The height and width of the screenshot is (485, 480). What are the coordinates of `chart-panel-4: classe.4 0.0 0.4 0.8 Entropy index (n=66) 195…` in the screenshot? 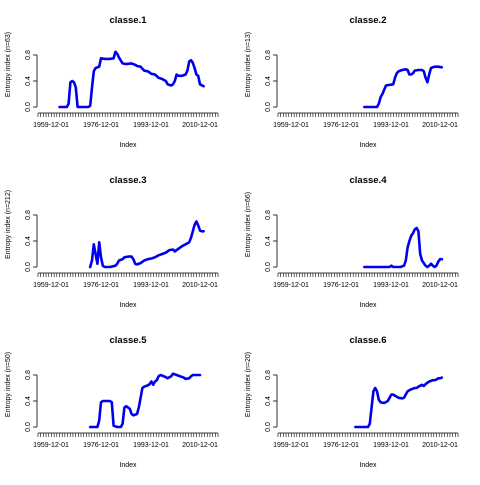 It's located at (352, 242).